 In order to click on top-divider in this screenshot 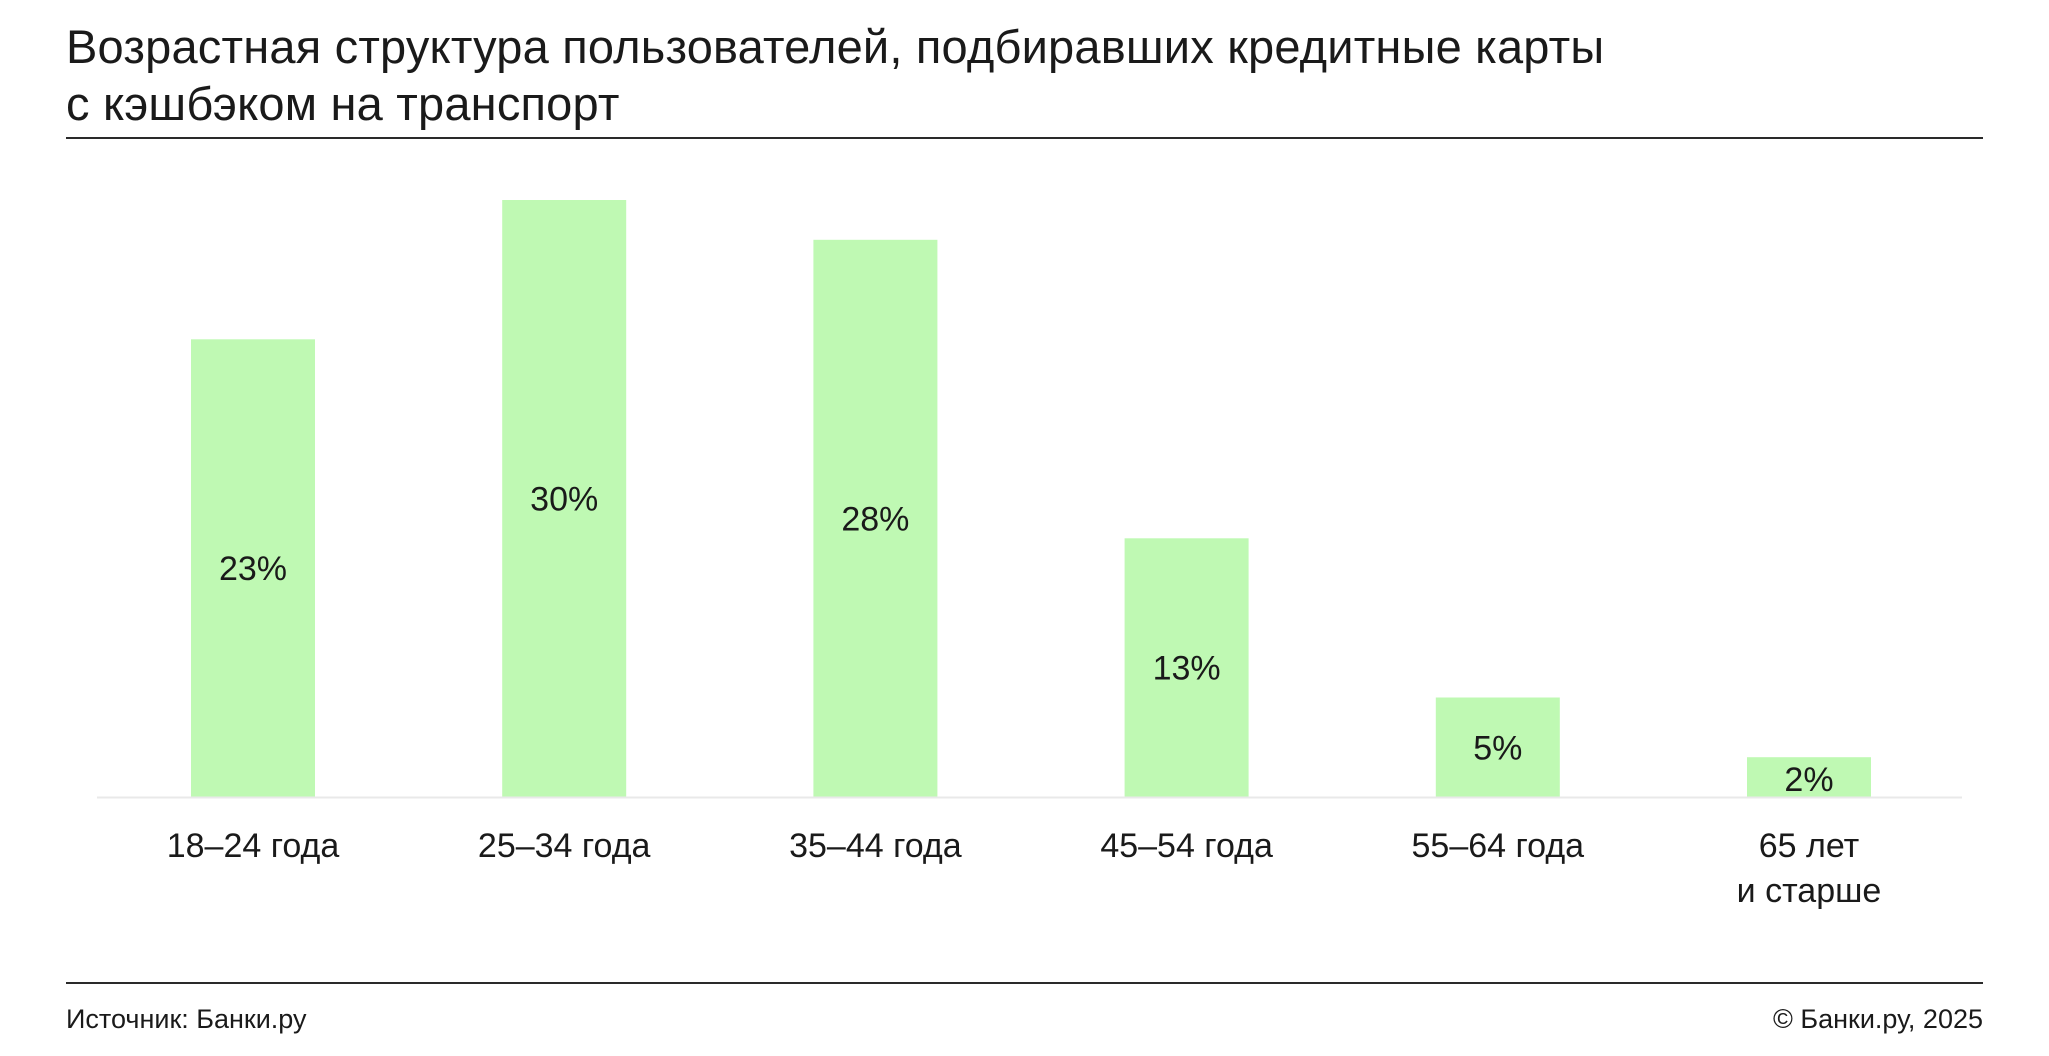, I will do `click(1024, 138)`.